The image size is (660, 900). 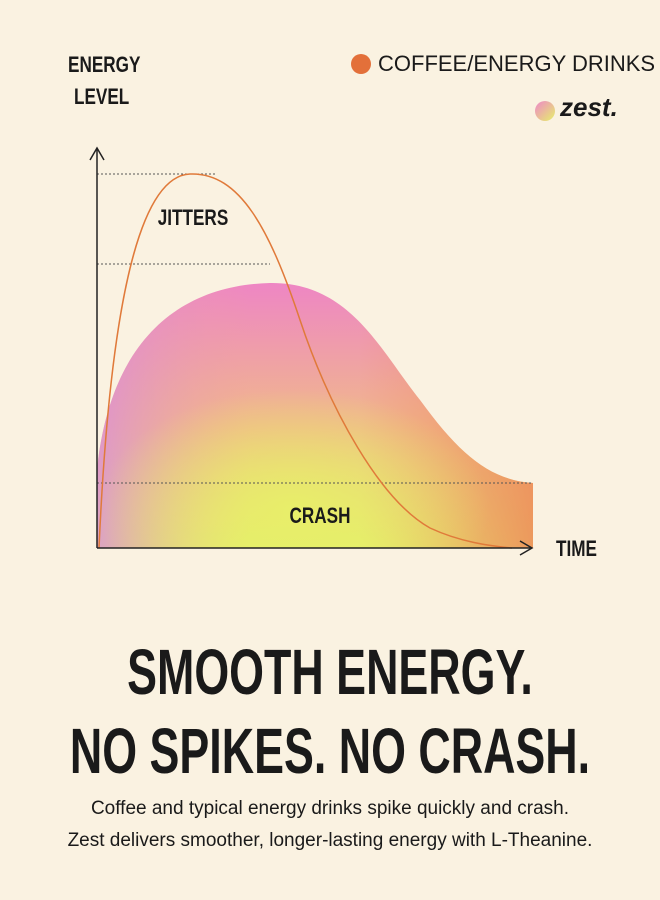 What do you see at coordinates (330, 672) in the screenshot?
I see `headline: SMOOTH ENERGY.` at bounding box center [330, 672].